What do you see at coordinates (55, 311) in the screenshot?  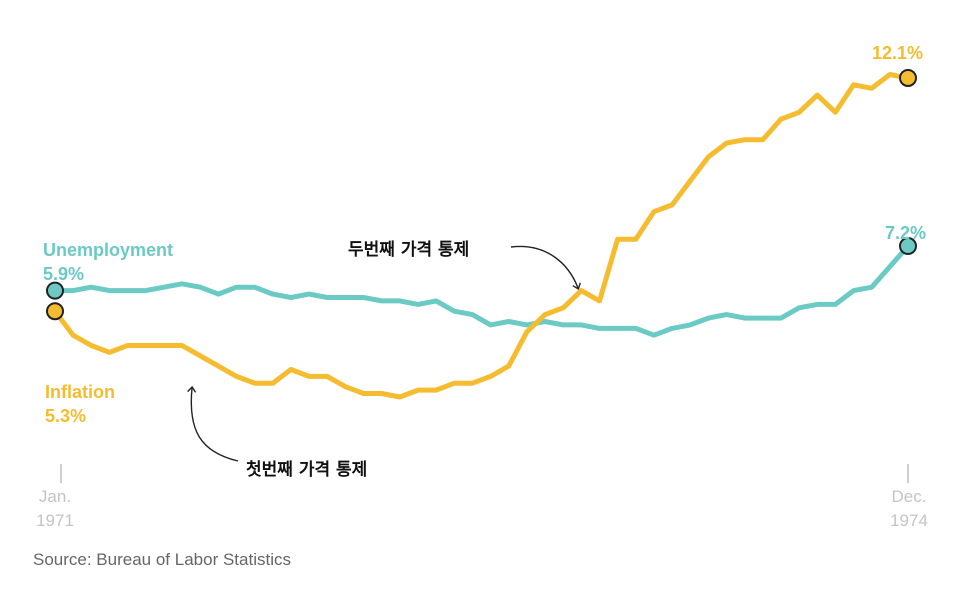 I see `inflation-start-point` at bounding box center [55, 311].